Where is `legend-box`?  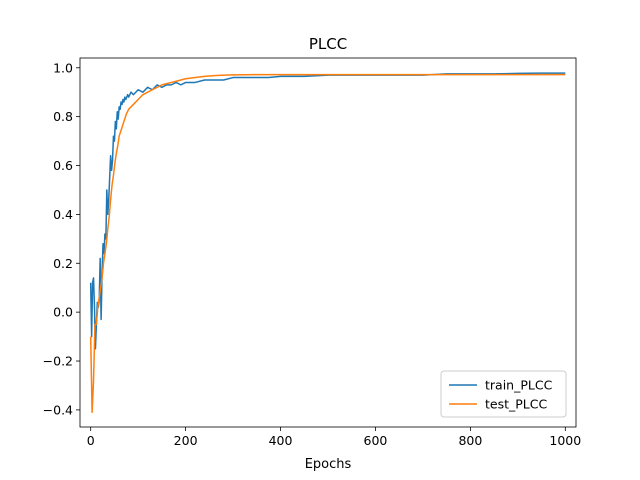 legend-box is located at coordinates (503, 394).